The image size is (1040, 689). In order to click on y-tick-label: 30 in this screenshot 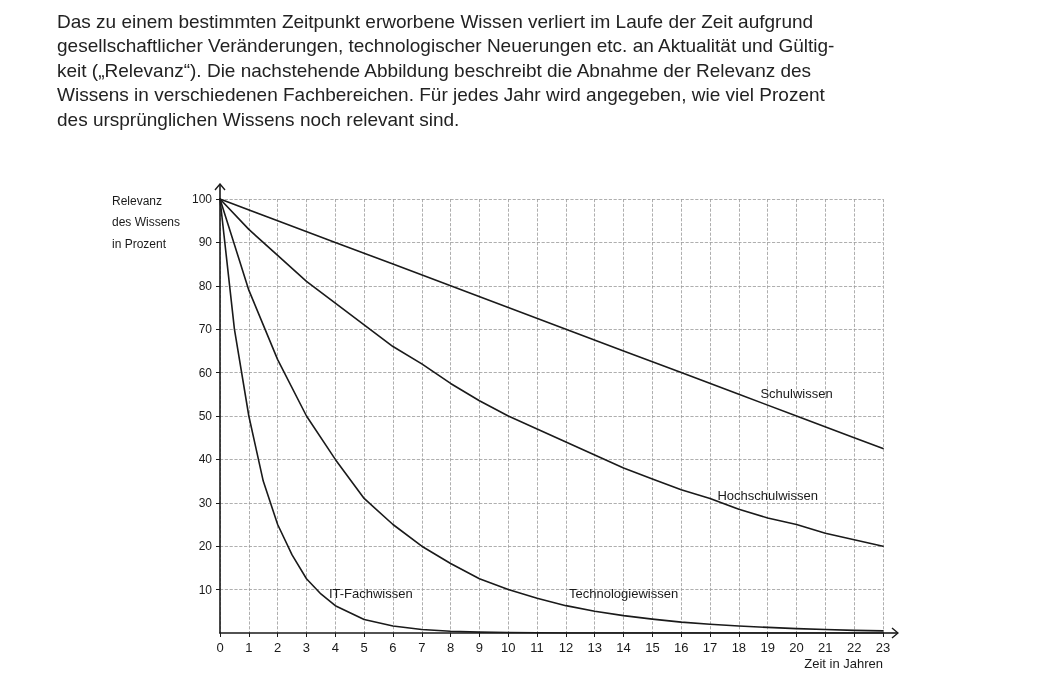, I will do `click(205, 502)`.